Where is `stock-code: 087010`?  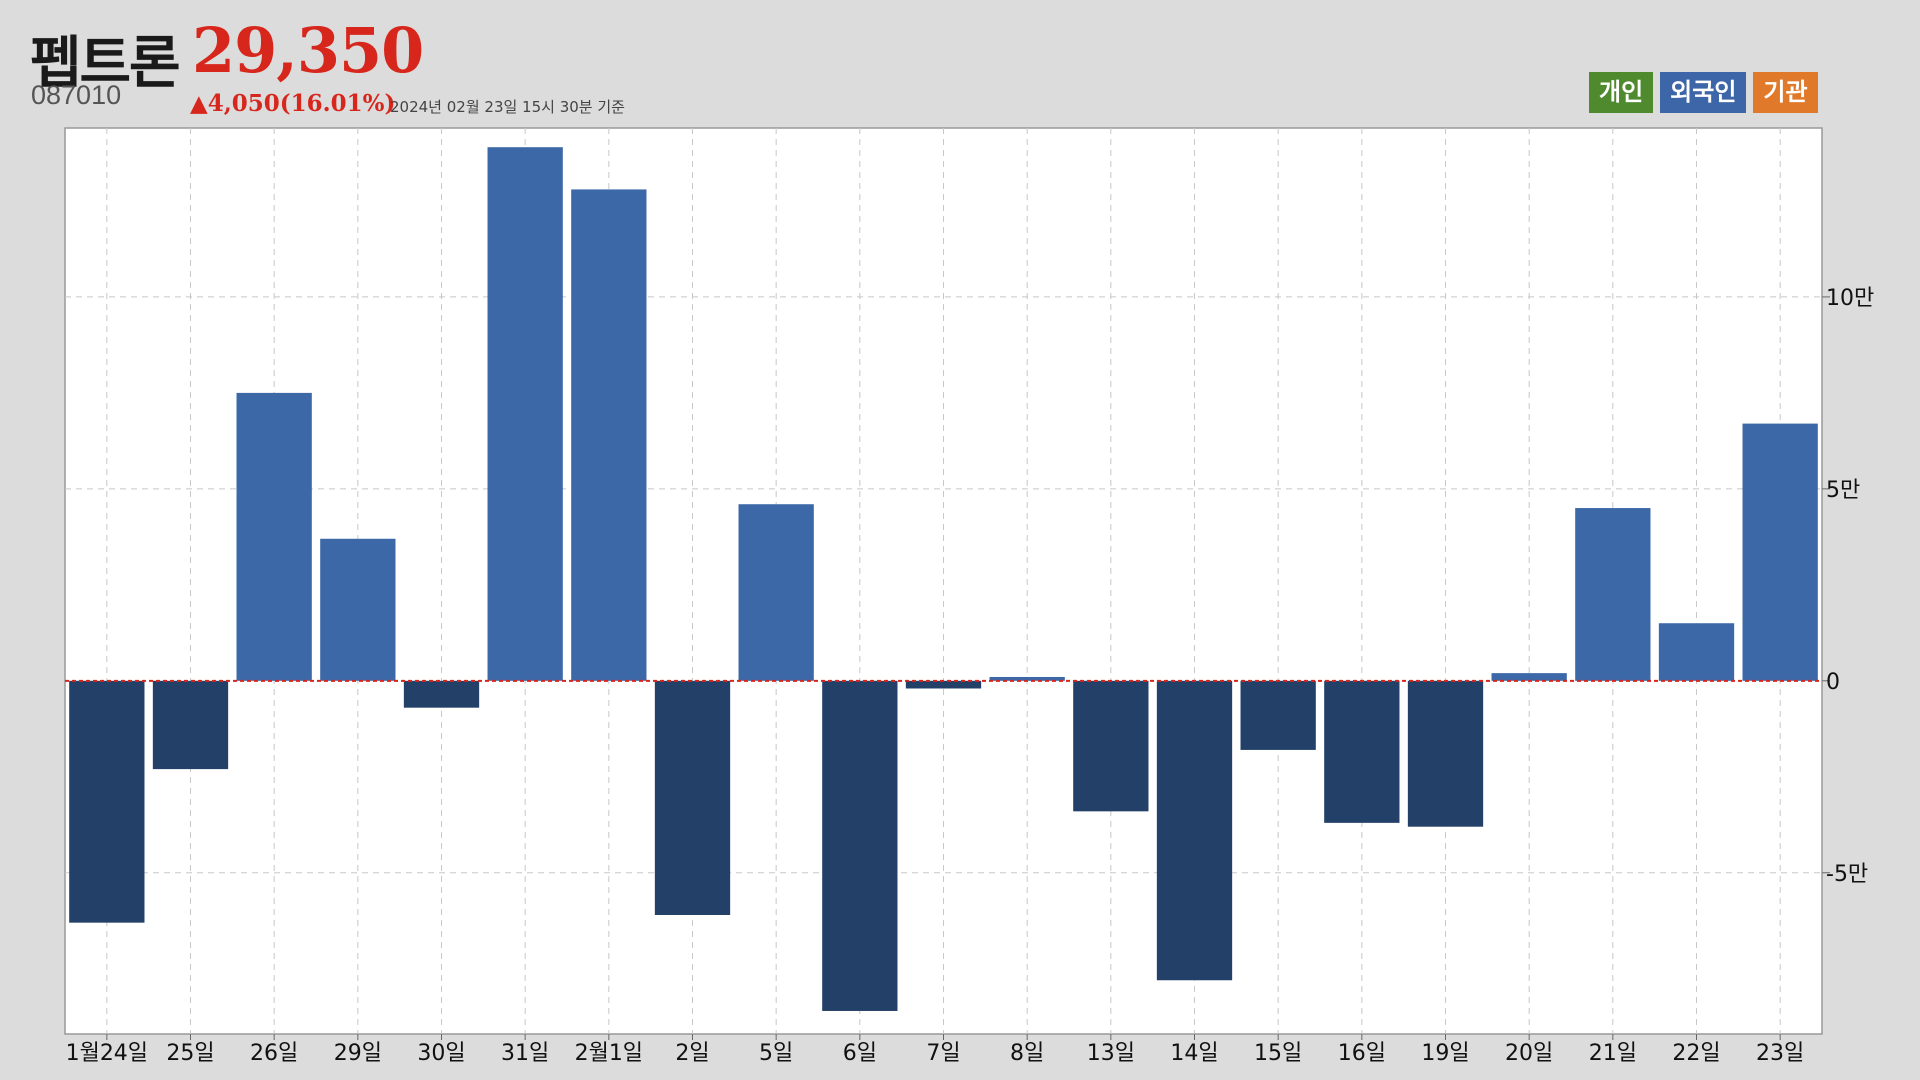 stock-code: 087010 is located at coordinates (76, 95).